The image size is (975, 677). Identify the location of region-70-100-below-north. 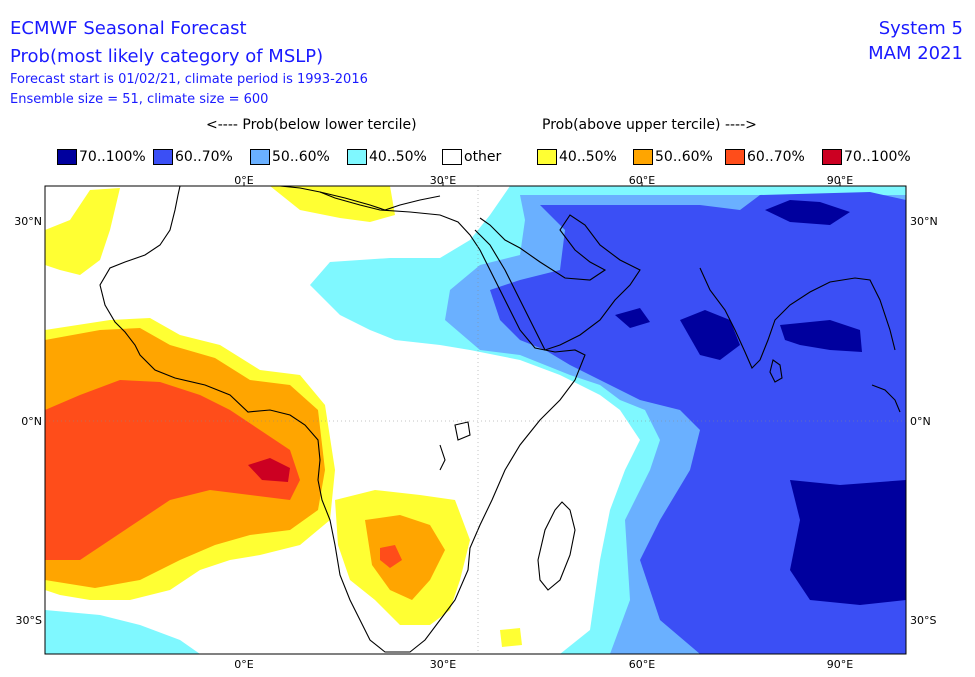
(807, 212).